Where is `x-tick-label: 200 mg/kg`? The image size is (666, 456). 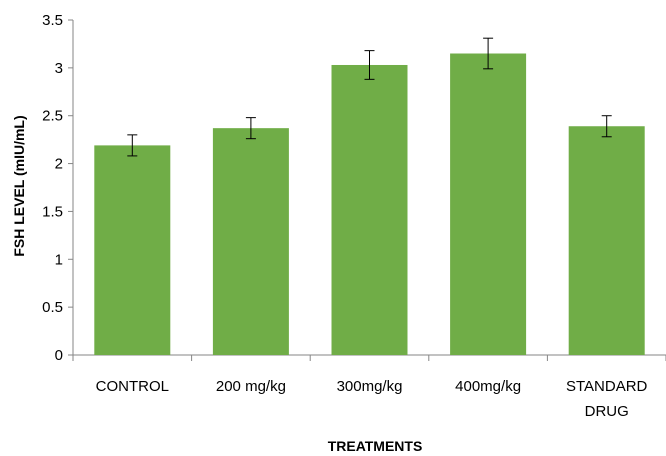 x-tick-label: 200 mg/kg is located at coordinates (251, 386).